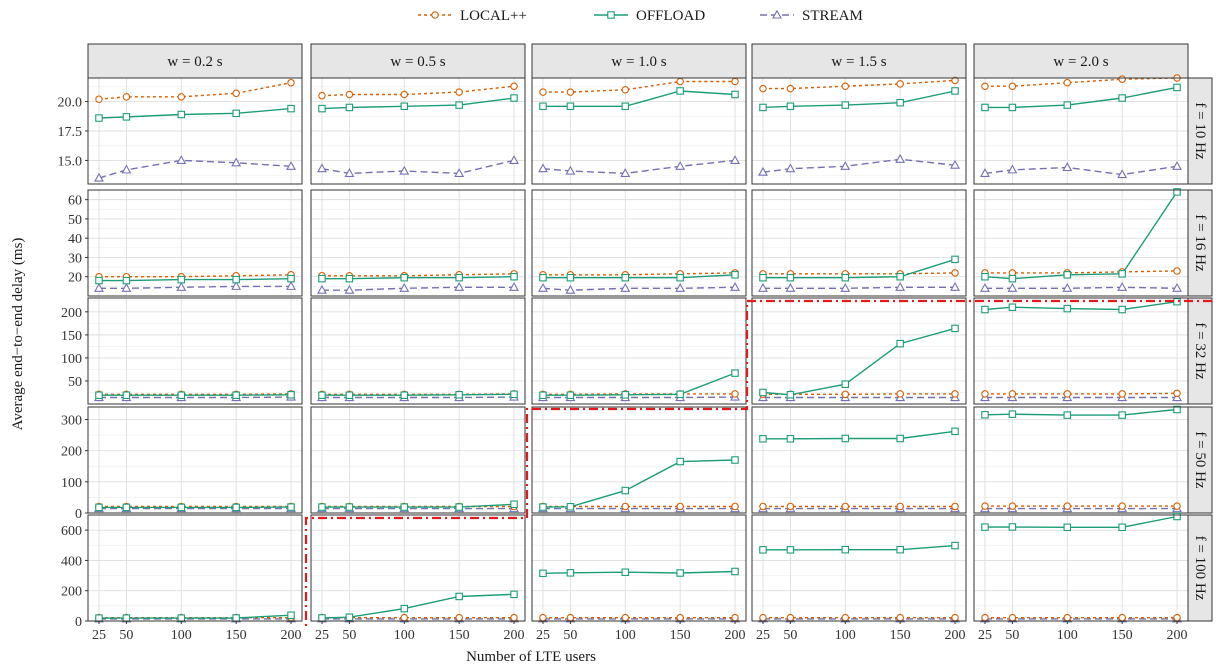  Describe the element at coordinates (1200, 568) in the screenshot. I see `row-strip-label: f = 100 Hz` at that location.